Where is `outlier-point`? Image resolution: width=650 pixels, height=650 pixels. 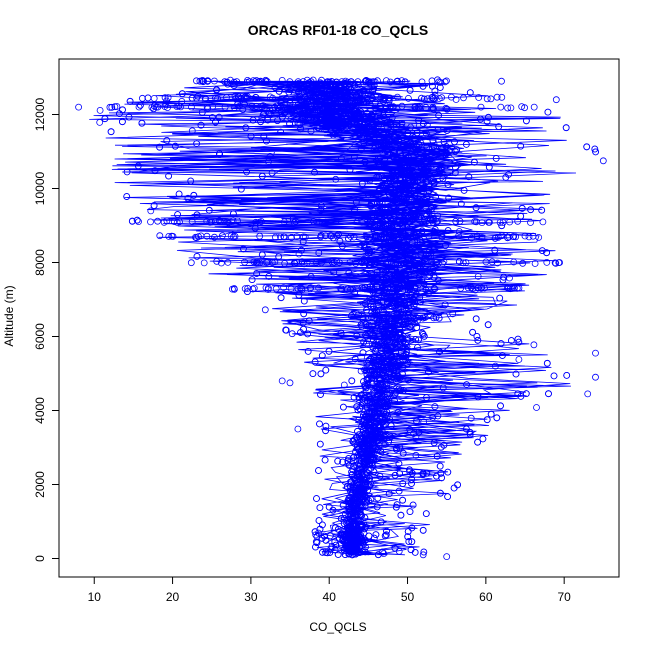
outlier-point is located at coordinates (595, 377).